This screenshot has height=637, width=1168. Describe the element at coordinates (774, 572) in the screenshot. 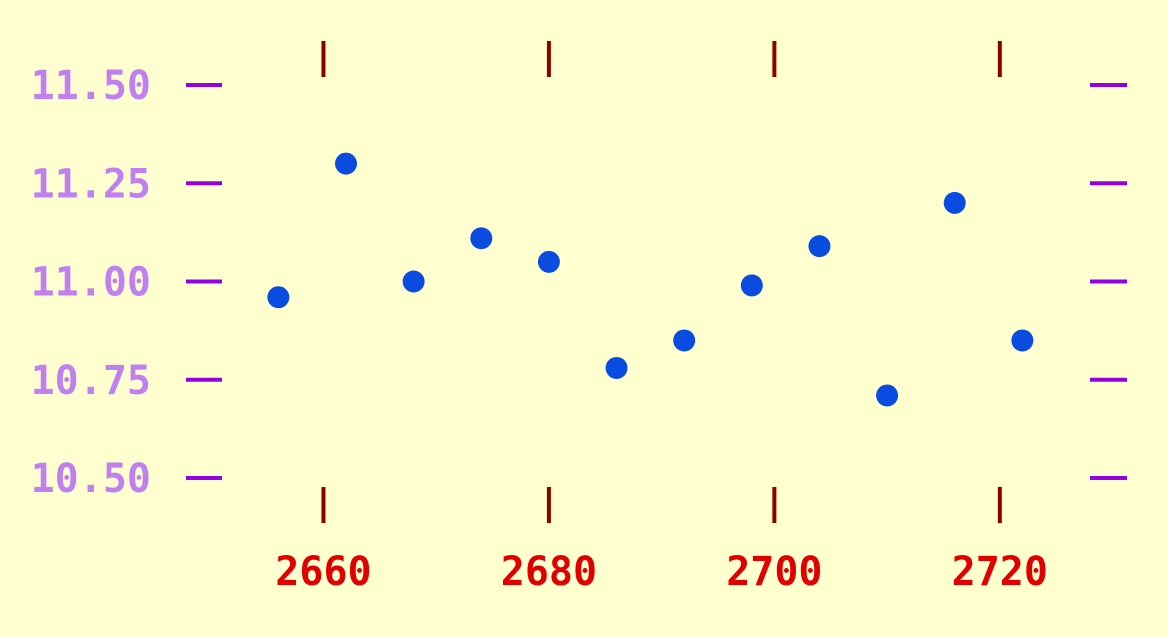

I see `x-tick-label: 2700` at that location.